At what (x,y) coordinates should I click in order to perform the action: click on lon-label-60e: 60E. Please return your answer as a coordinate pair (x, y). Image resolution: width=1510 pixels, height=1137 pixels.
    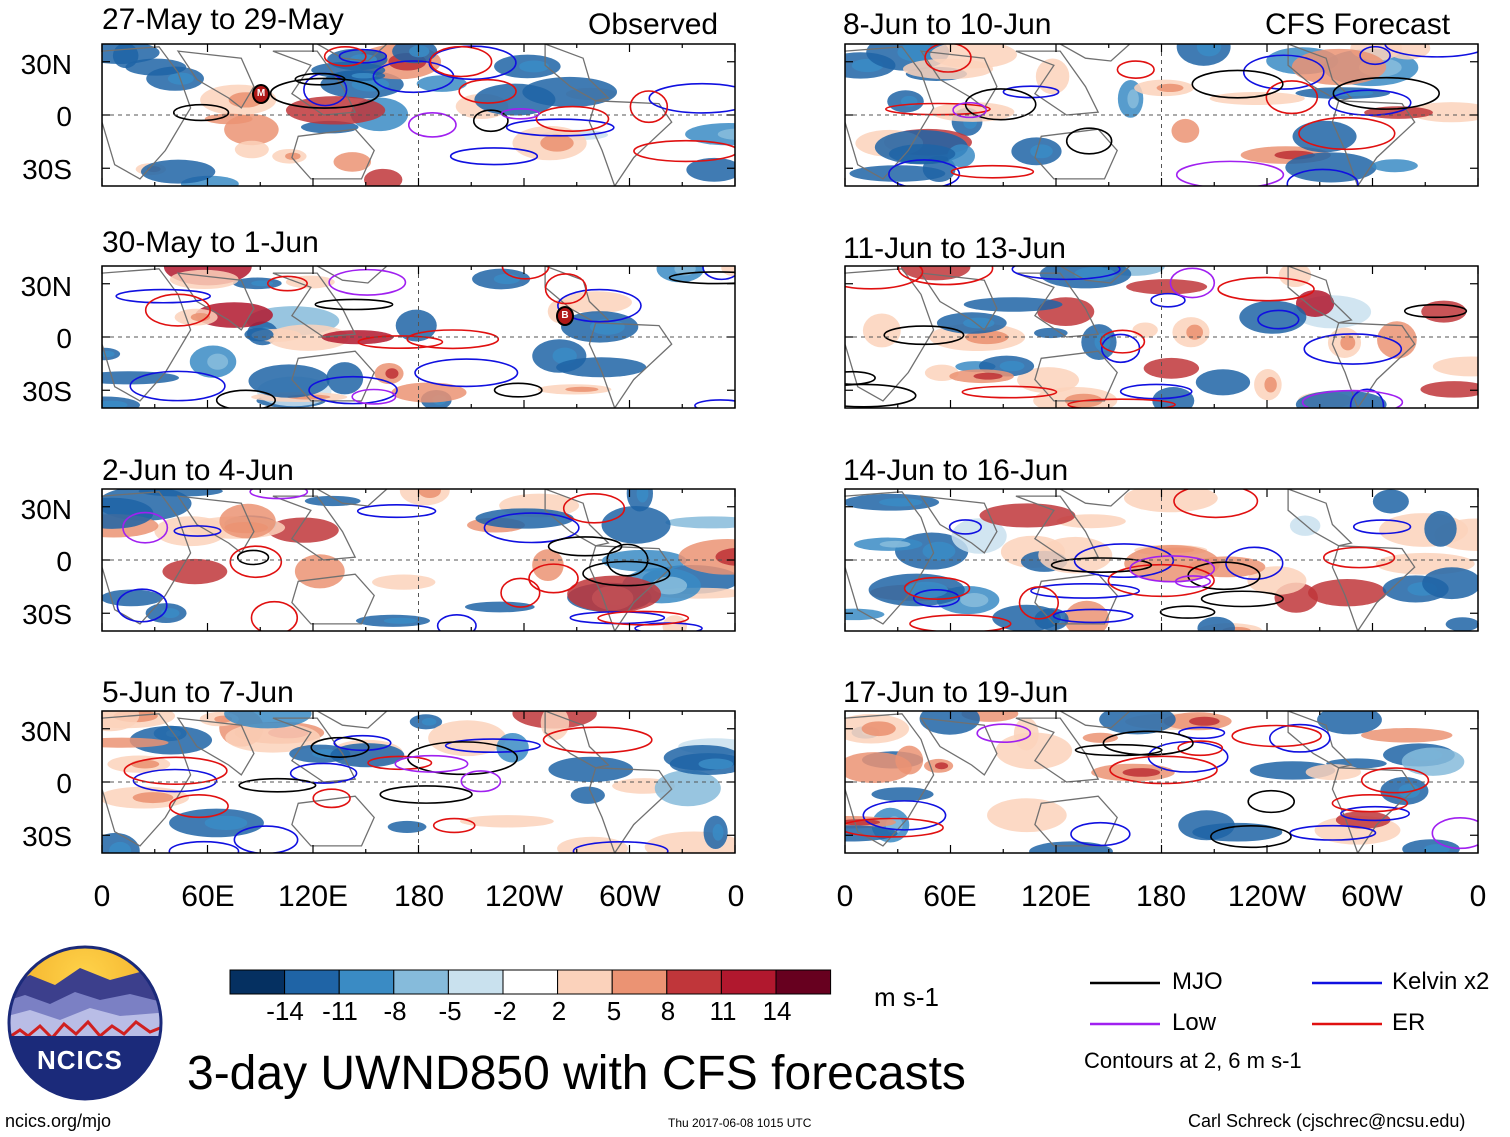
    Looking at the image, I should click on (208, 896).